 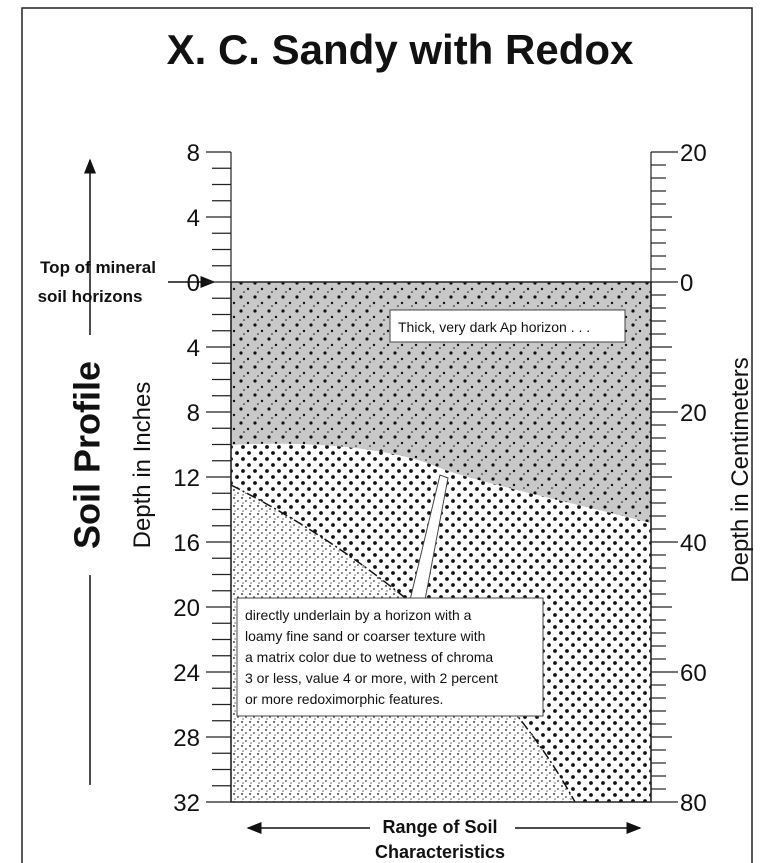 What do you see at coordinates (142, 465) in the screenshot?
I see `left-axis-label: Depth in Inches` at bounding box center [142, 465].